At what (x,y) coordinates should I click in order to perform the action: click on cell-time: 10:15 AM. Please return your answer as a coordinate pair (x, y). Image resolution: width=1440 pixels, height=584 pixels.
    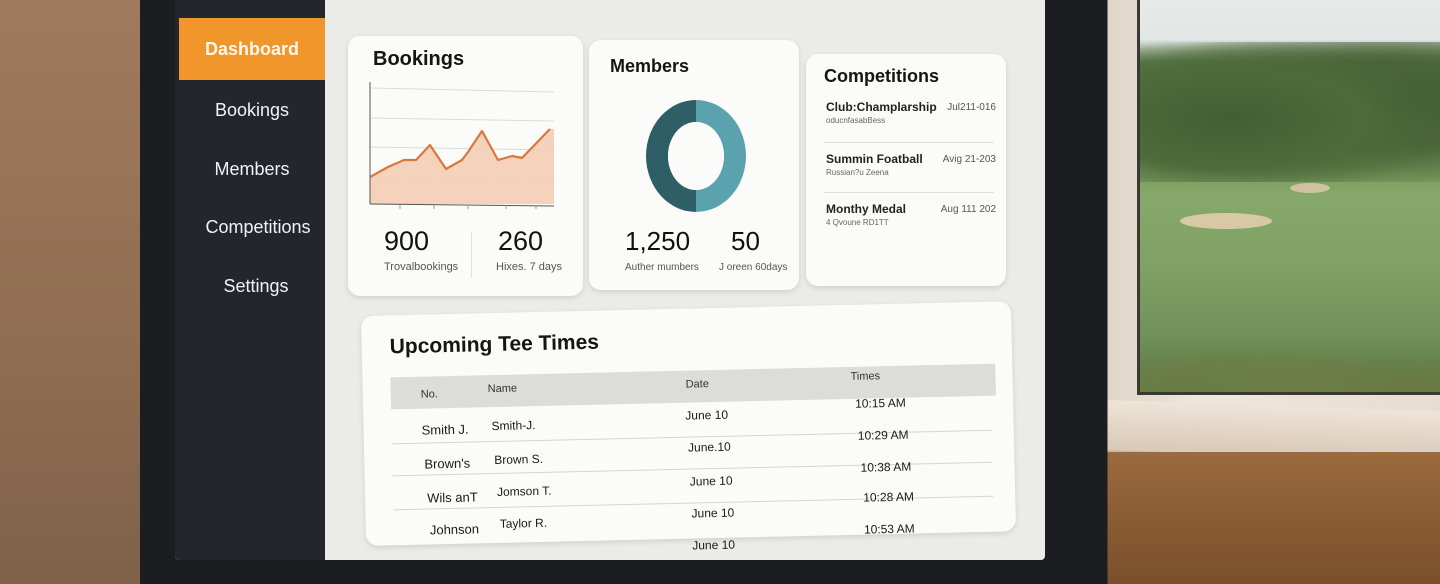
    Looking at the image, I should click on (880, 403).